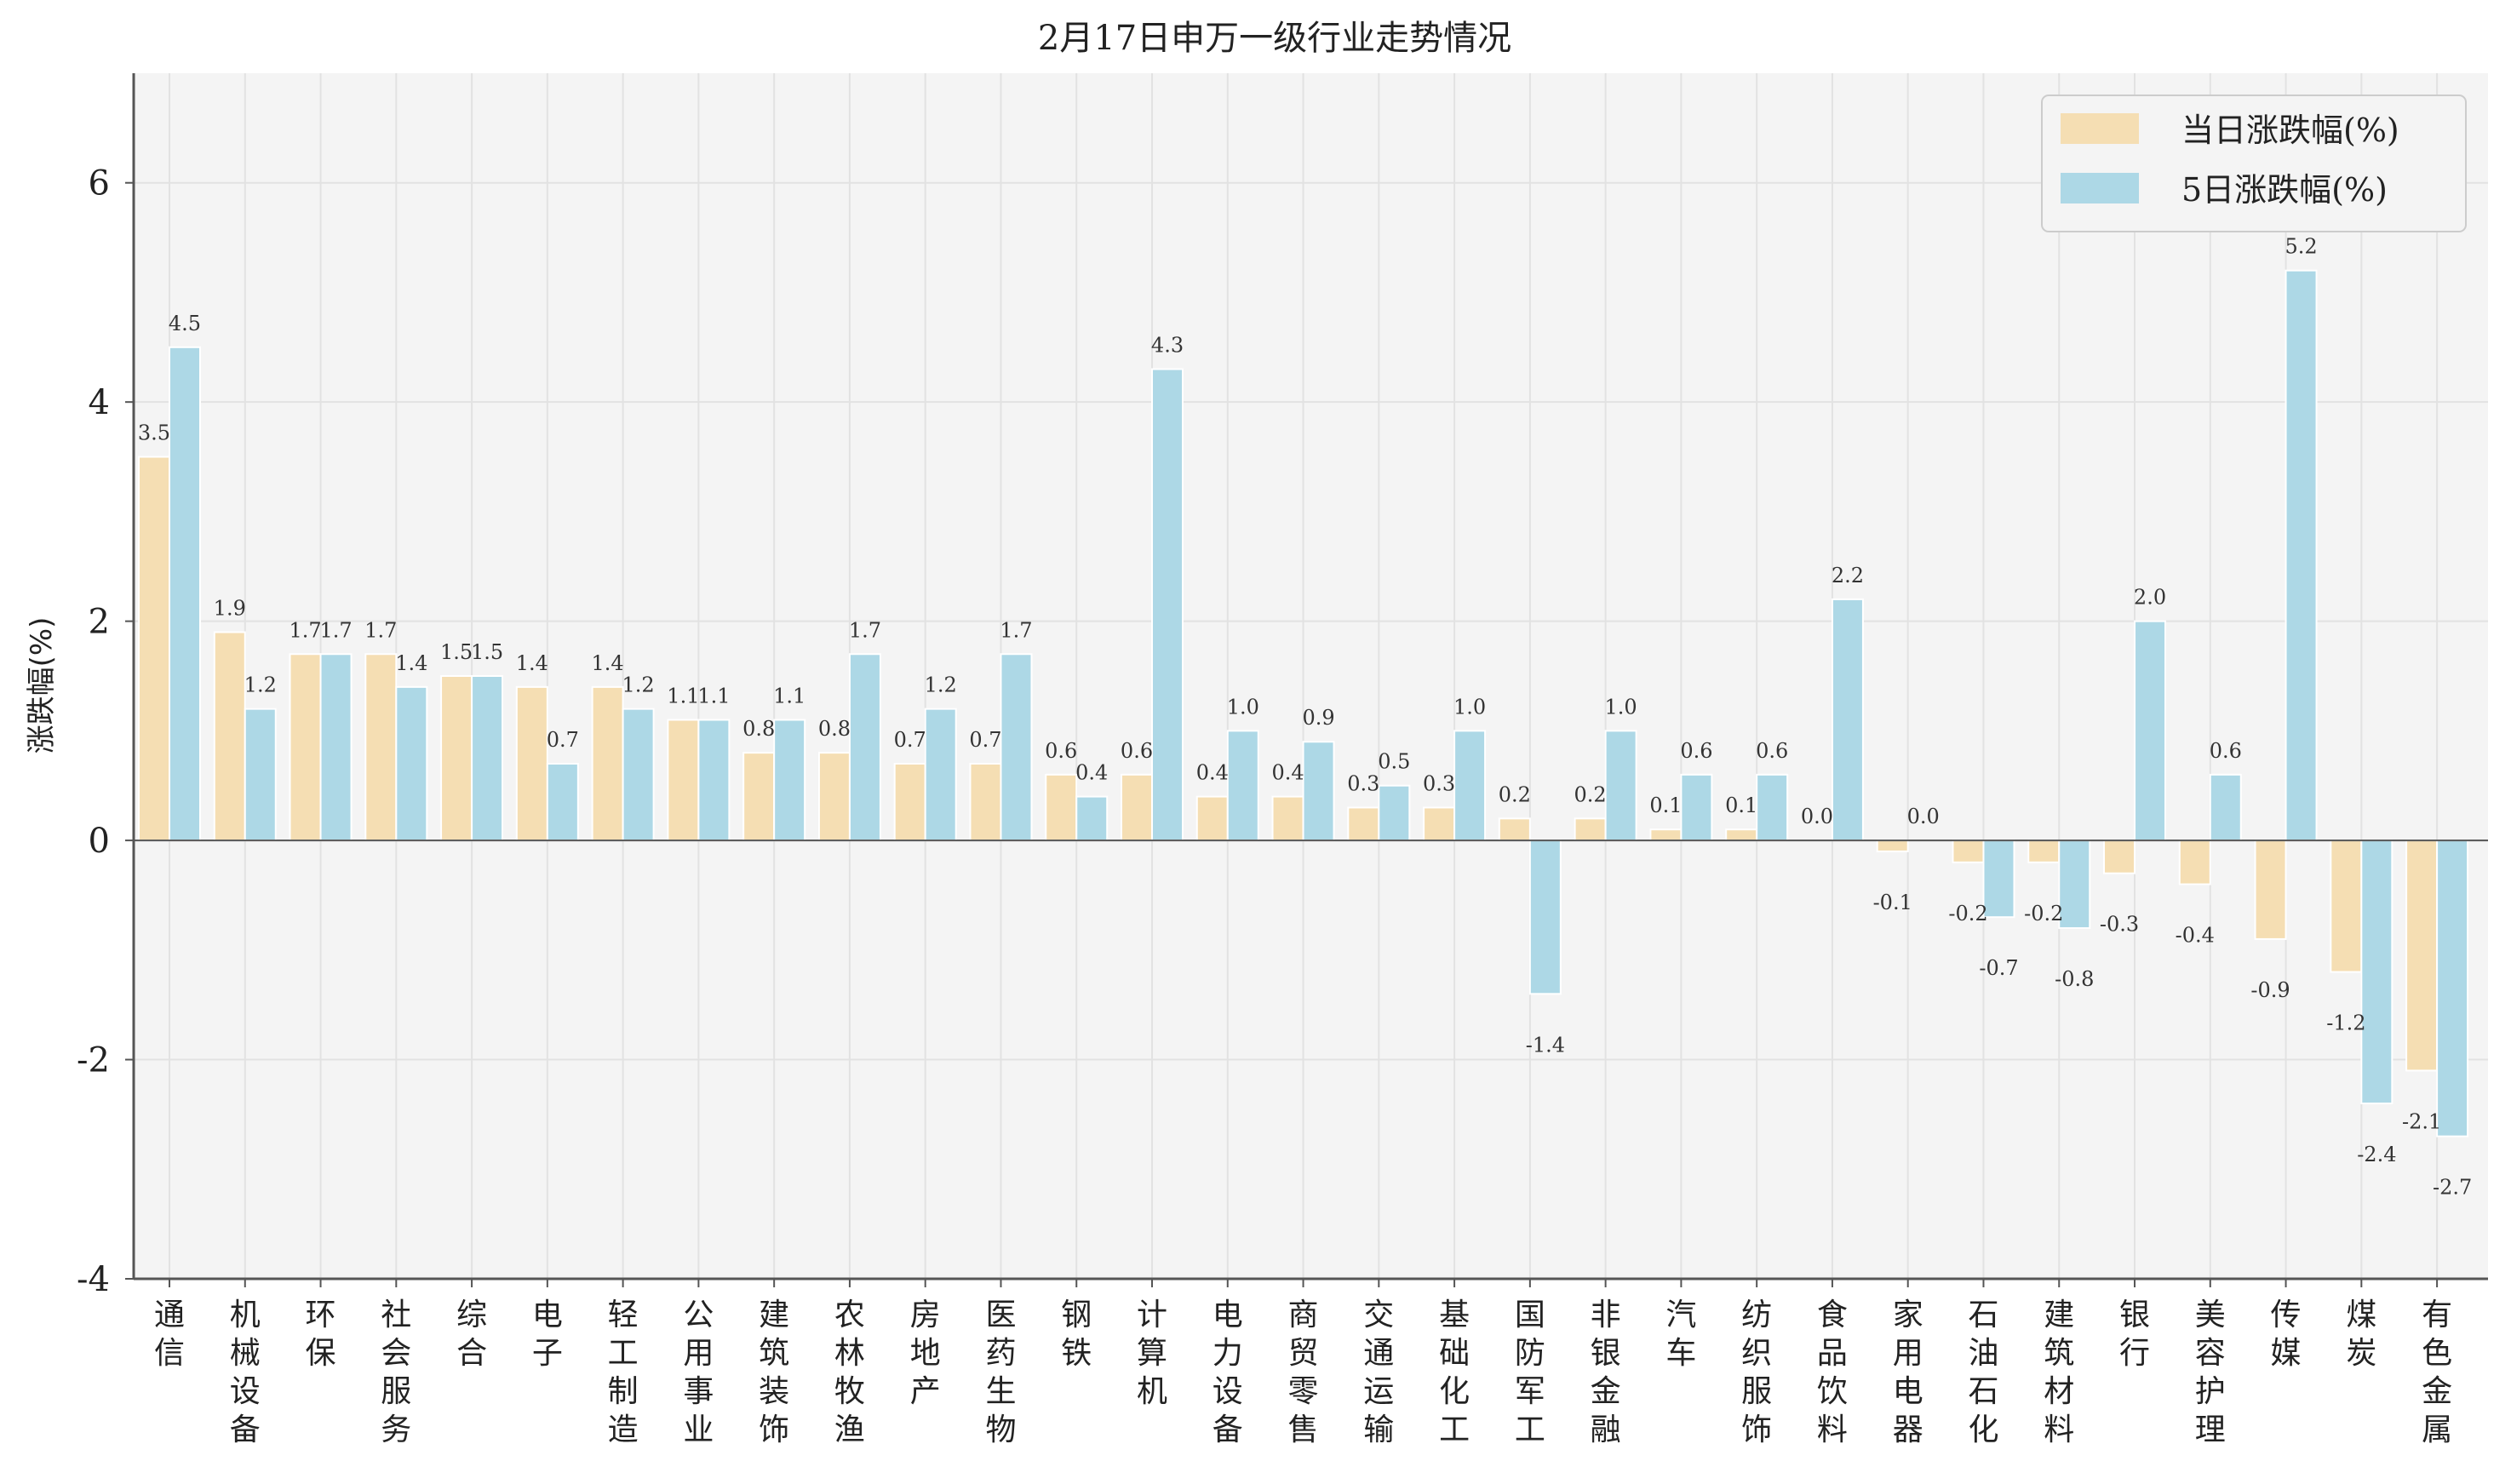 This screenshot has height=1484, width=2511. What do you see at coordinates (2254, 163) in the screenshot?
I see `legend: 当日涨跌幅(%) 5日涨跌幅(%)` at bounding box center [2254, 163].